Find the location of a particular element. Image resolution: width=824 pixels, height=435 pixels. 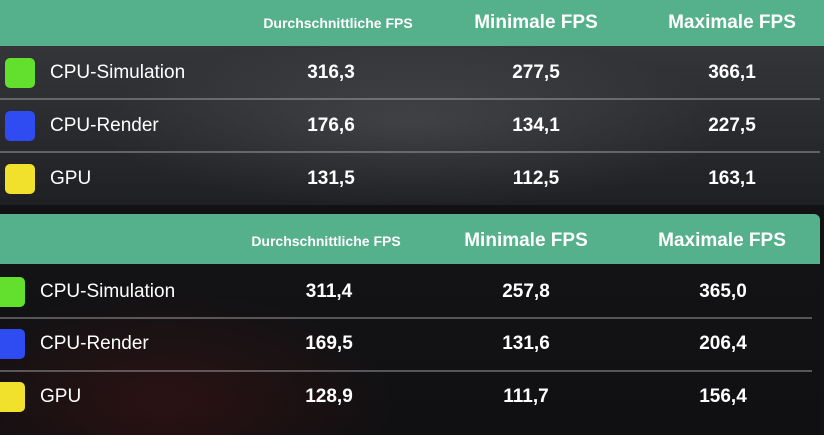

average-fps-value: 316,3 is located at coordinates (331, 72).